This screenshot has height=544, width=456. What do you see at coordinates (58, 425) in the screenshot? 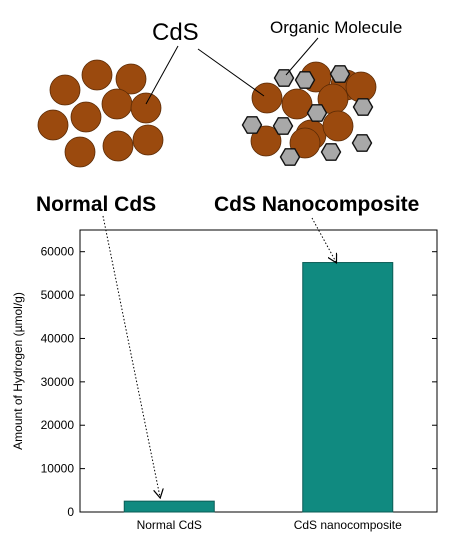
I see `y-tick-label: 20000` at bounding box center [58, 425].